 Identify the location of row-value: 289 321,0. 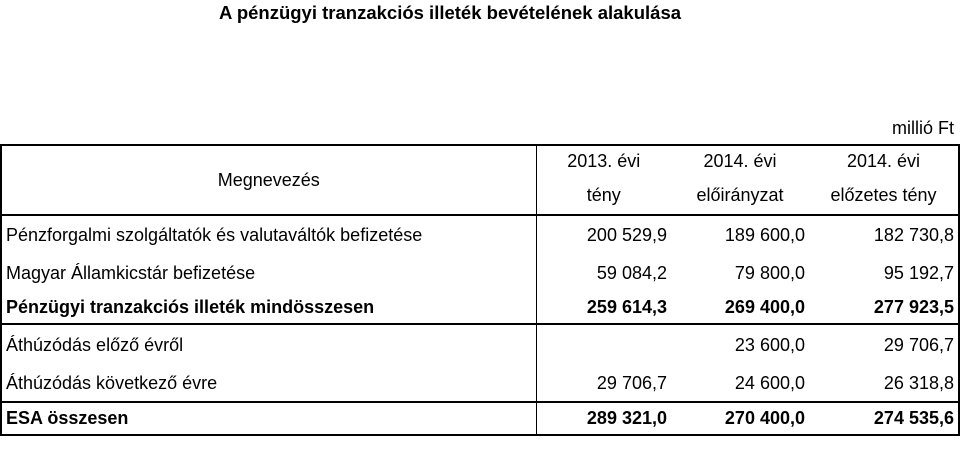
(603, 418).